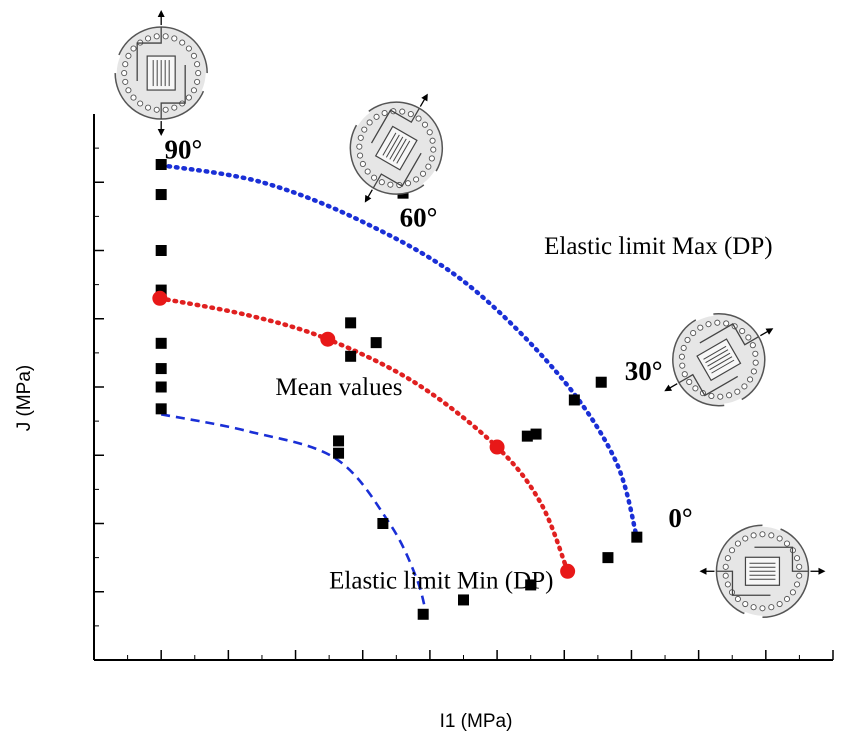 The height and width of the screenshot is (742, 867). I want to click on curve-label: Elastic limit Min (DP), so click(441, 580).